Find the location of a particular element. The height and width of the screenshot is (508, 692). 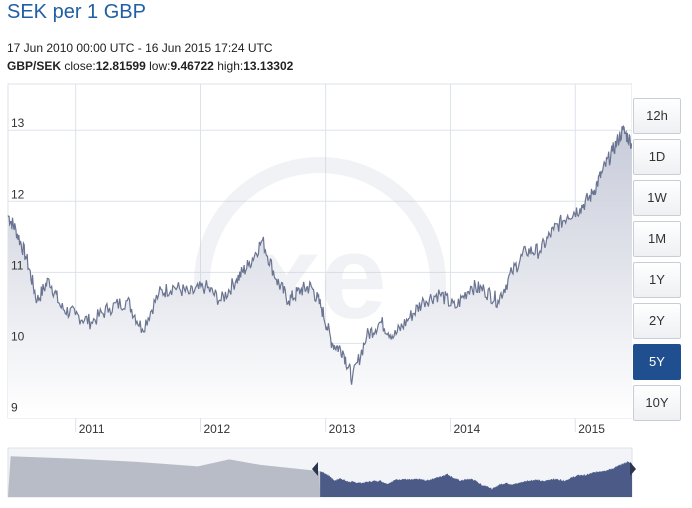

y-tick-label: 12 is located at coordinates (18, 194).